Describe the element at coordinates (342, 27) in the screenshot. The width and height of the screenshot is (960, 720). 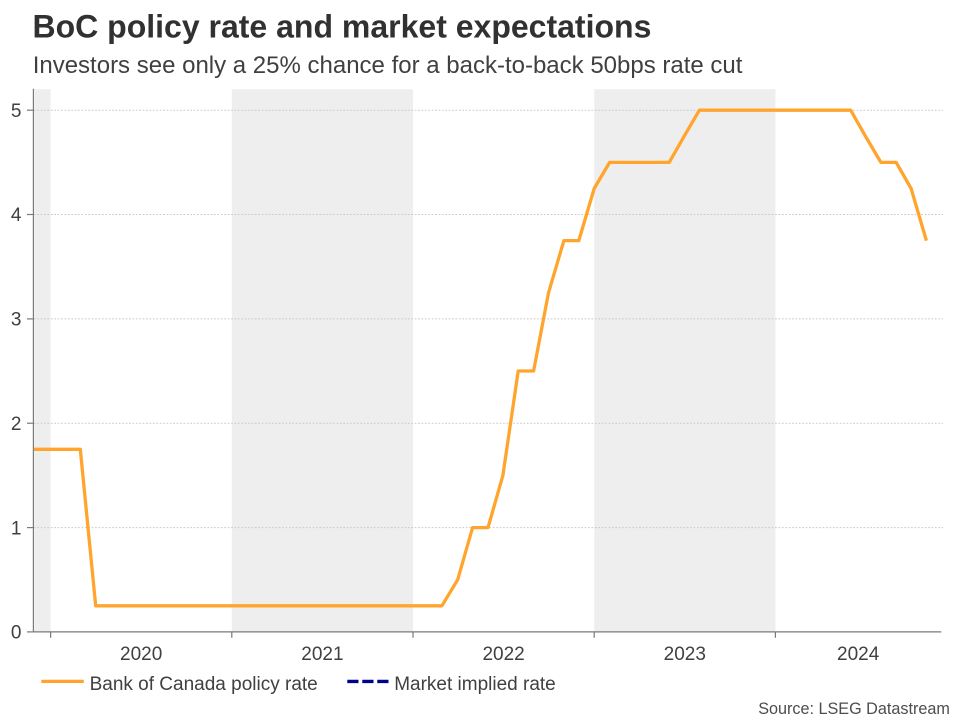
I see `svg-text:BoC policy rate and market exp: BoC policy rate and market expectations` at that location.